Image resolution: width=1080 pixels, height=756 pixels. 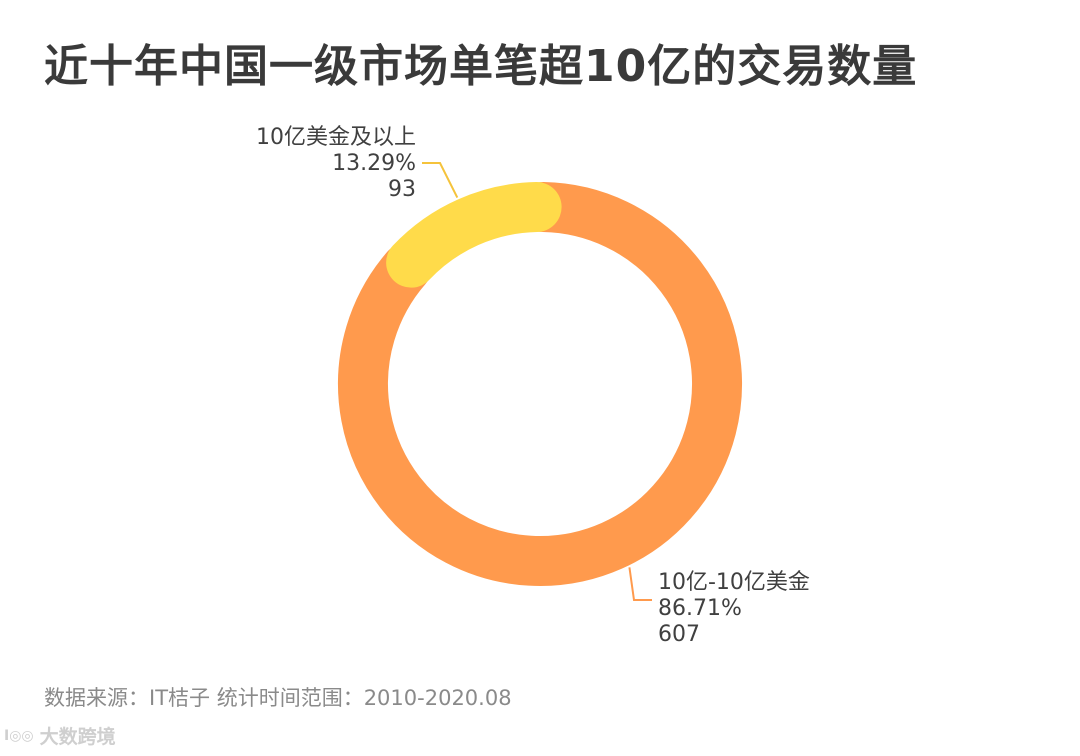 I want to click on slice-percent-0: 86.71%, so click(x=700, y=608).